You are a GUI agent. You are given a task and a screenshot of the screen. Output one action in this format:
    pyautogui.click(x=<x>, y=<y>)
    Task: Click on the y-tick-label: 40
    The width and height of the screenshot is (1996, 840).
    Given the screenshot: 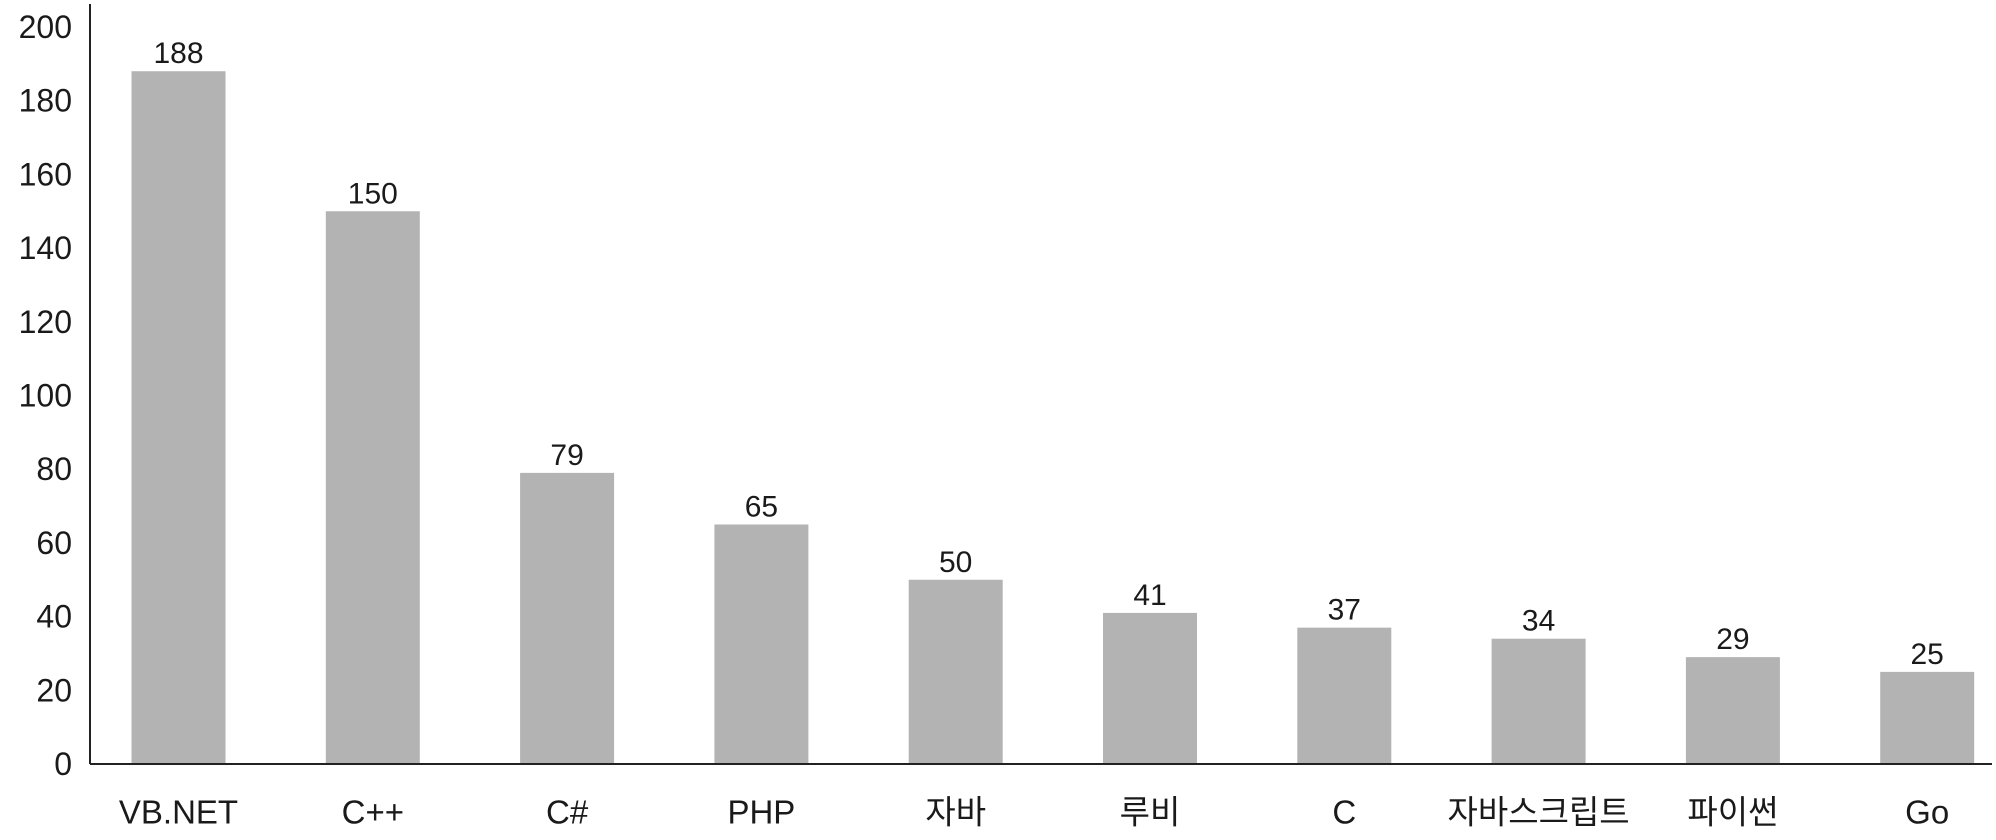 What is the action you would take?
    pyautogui.click(x=54, y=617)
    